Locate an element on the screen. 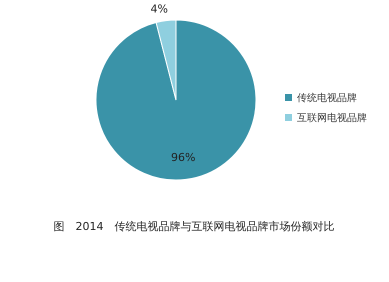 The width and height of the screenshot is (389, 282). legend-label: 互联网电视品牌 is located at coordinates (332, 118).